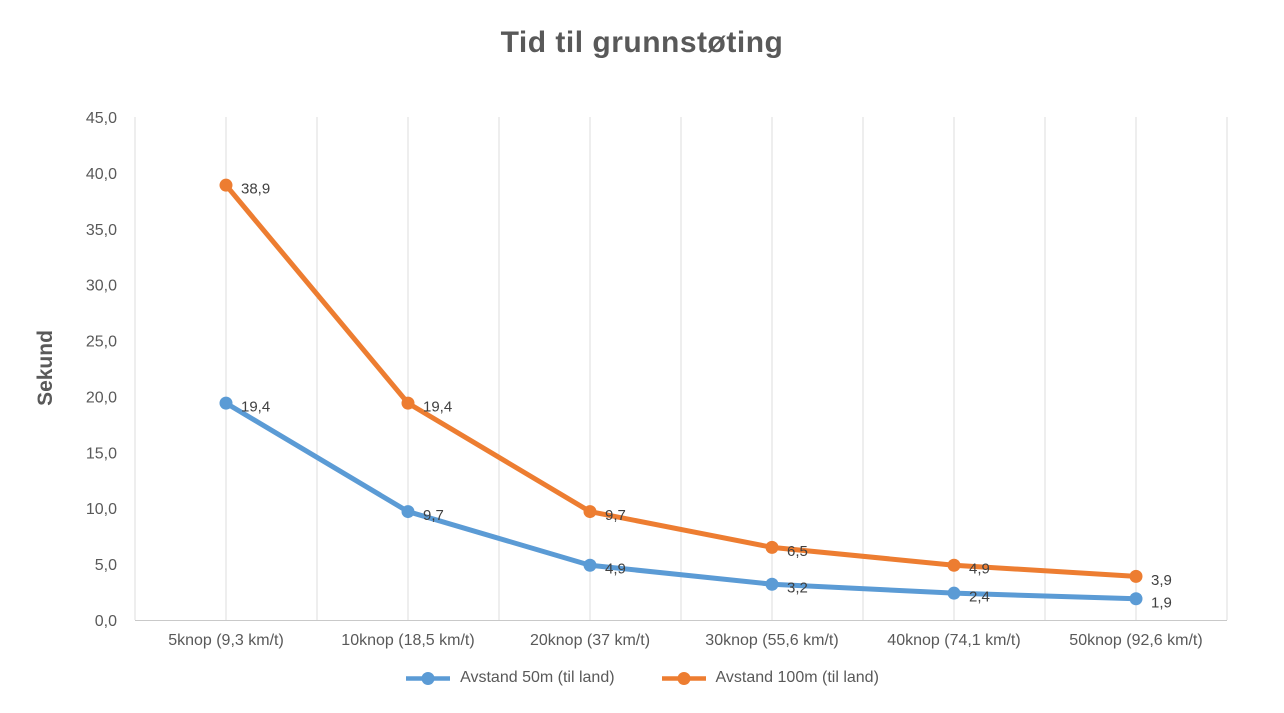 The width and height of the screenshot is (1284, 713). What do you see at coordinates (101, 174) in the screenshot?
I see `y-tick-label: 40,0` at bounding box center [101, 174].